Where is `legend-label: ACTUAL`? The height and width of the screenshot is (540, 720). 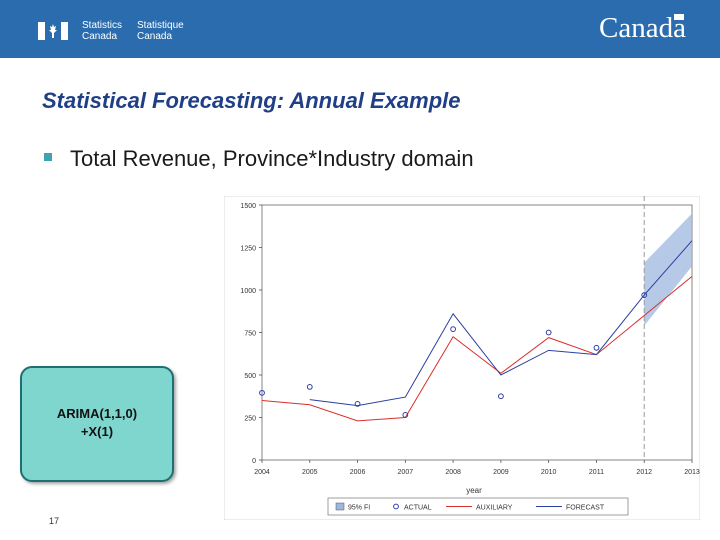 legend-label: ACTUAL is located at coordinates (418, 508).